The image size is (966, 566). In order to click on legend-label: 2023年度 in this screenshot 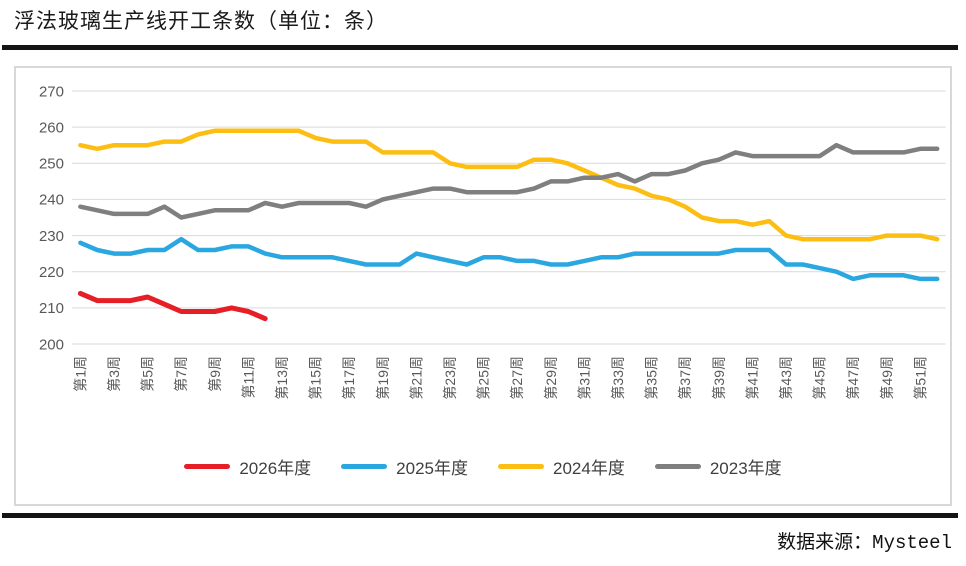, I will do `click(745, 468)`.